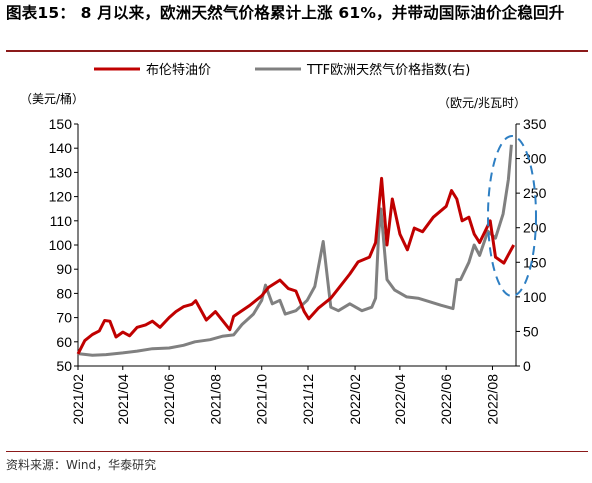 The height and width of the screenshot is (483, 592). What do you see at coordinates (178, 70) in the screenshot?
I see `legend-label-brent: 布伦特油价` at bounding box center [178, 70].